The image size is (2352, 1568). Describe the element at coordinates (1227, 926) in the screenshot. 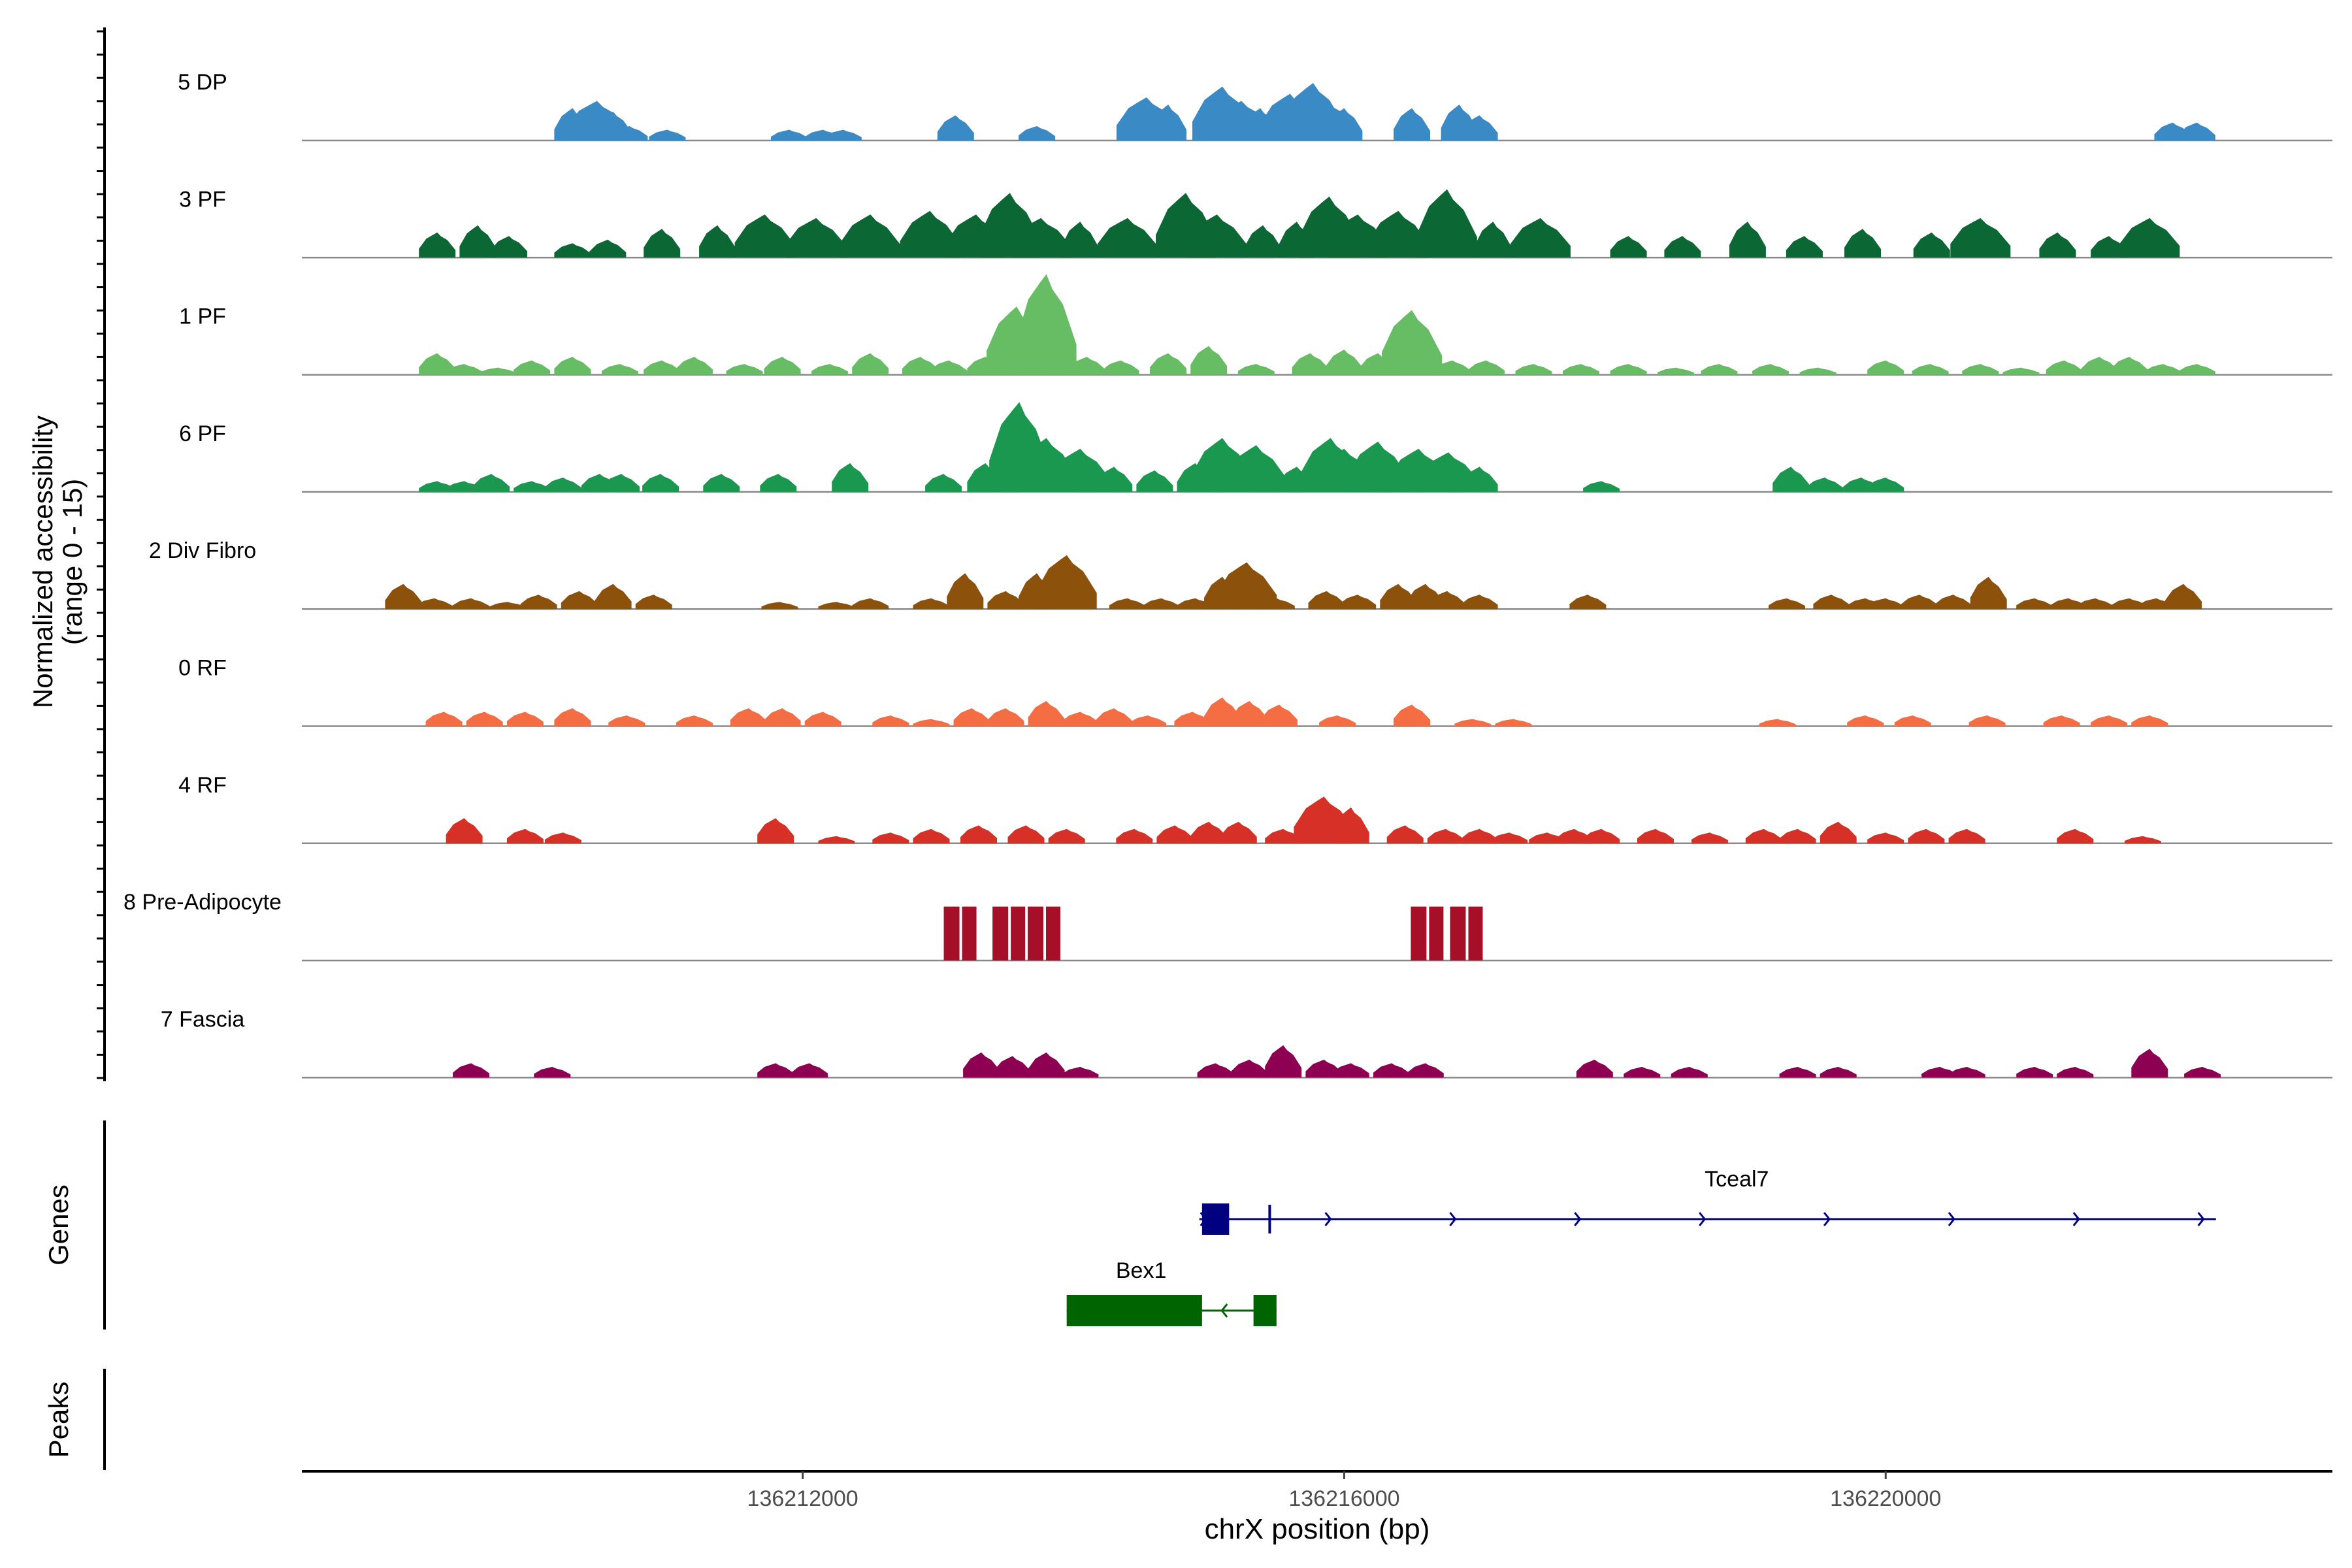

I see `track-8-pre-adipocyte: 8 Pre-Adipocyte` at that location.